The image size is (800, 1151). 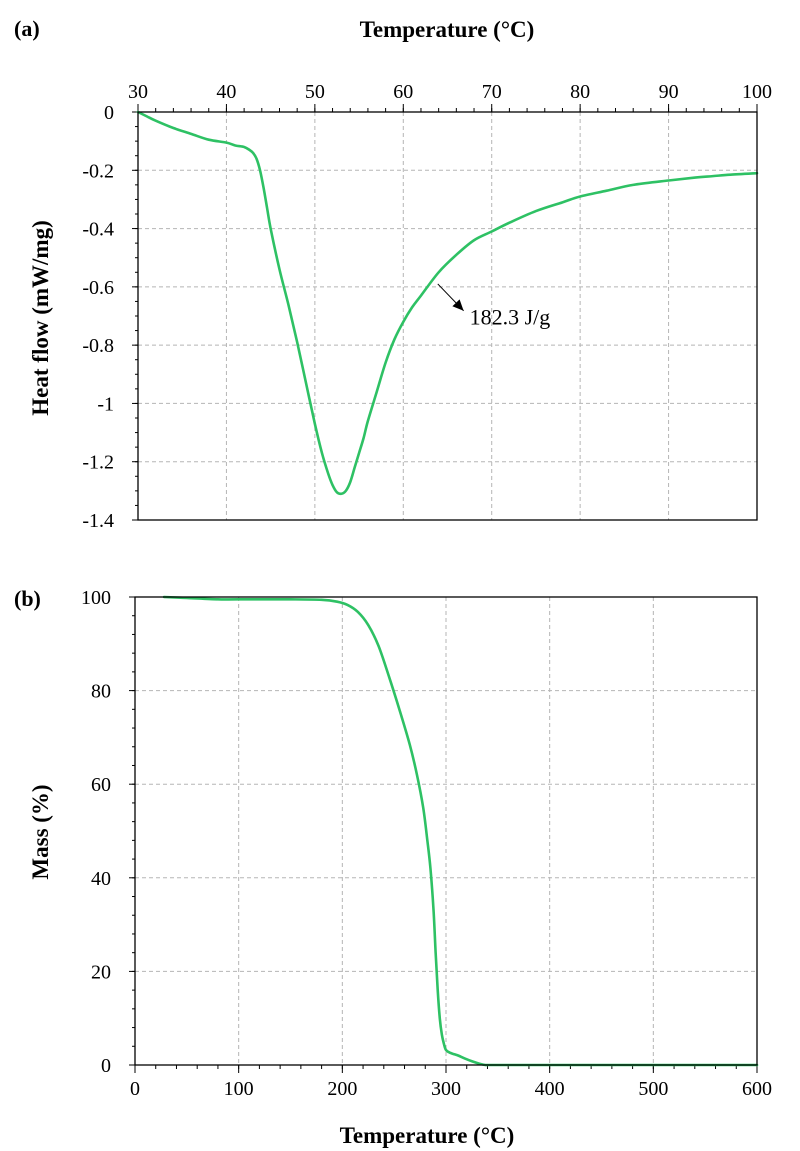 What do you see at coordinates (446, 1089) in the screenshot?
I see `x-tick-label: 300` at bounding box center [446, 1089].